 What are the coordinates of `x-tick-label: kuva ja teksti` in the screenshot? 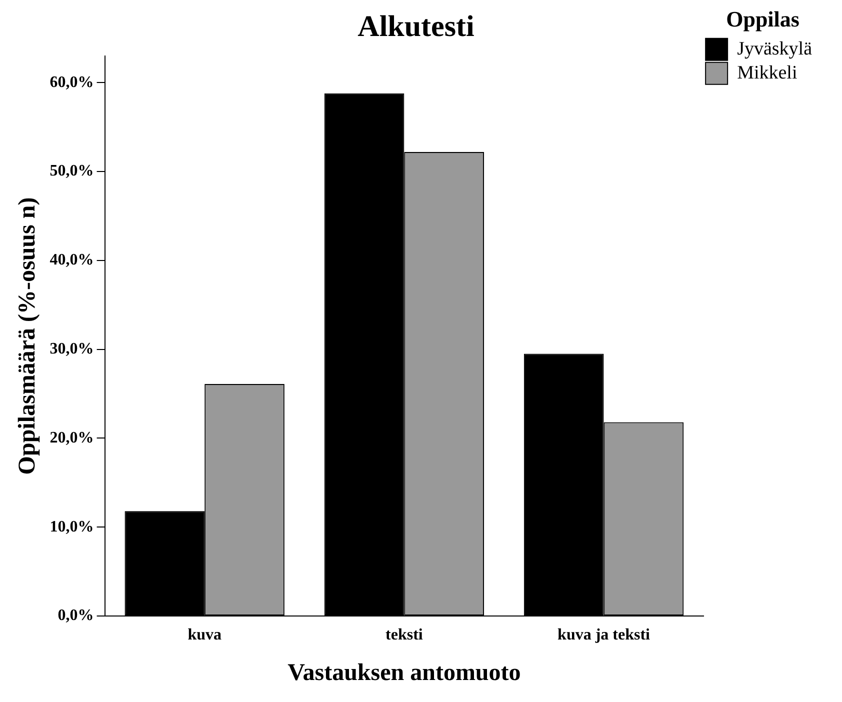 It's located at (604, 635).